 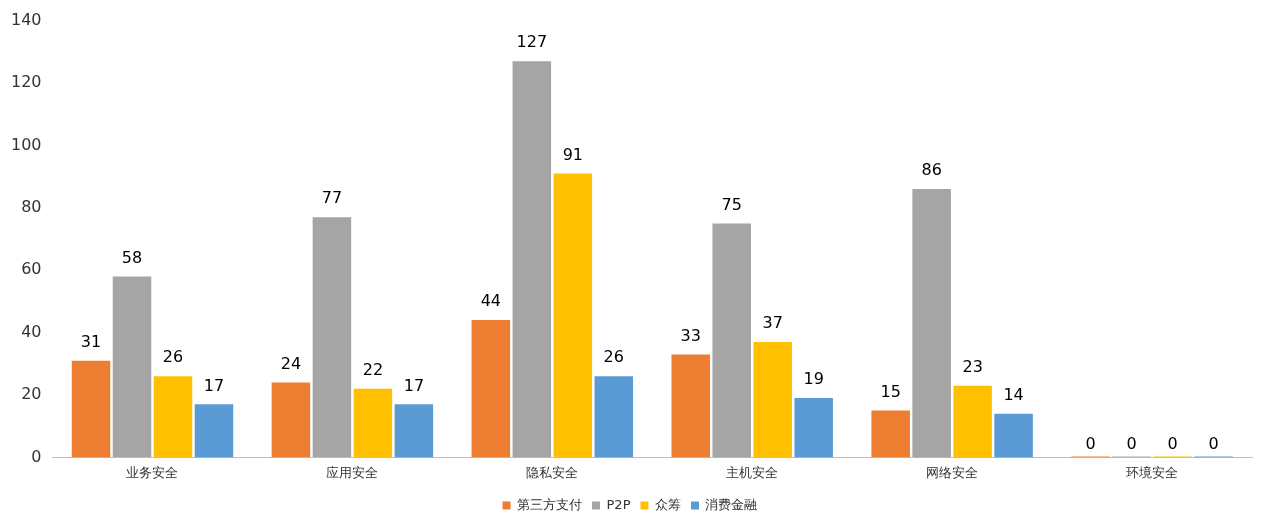 I want to click on x-tick-label: 应用安全, so click(x=352, y=472).